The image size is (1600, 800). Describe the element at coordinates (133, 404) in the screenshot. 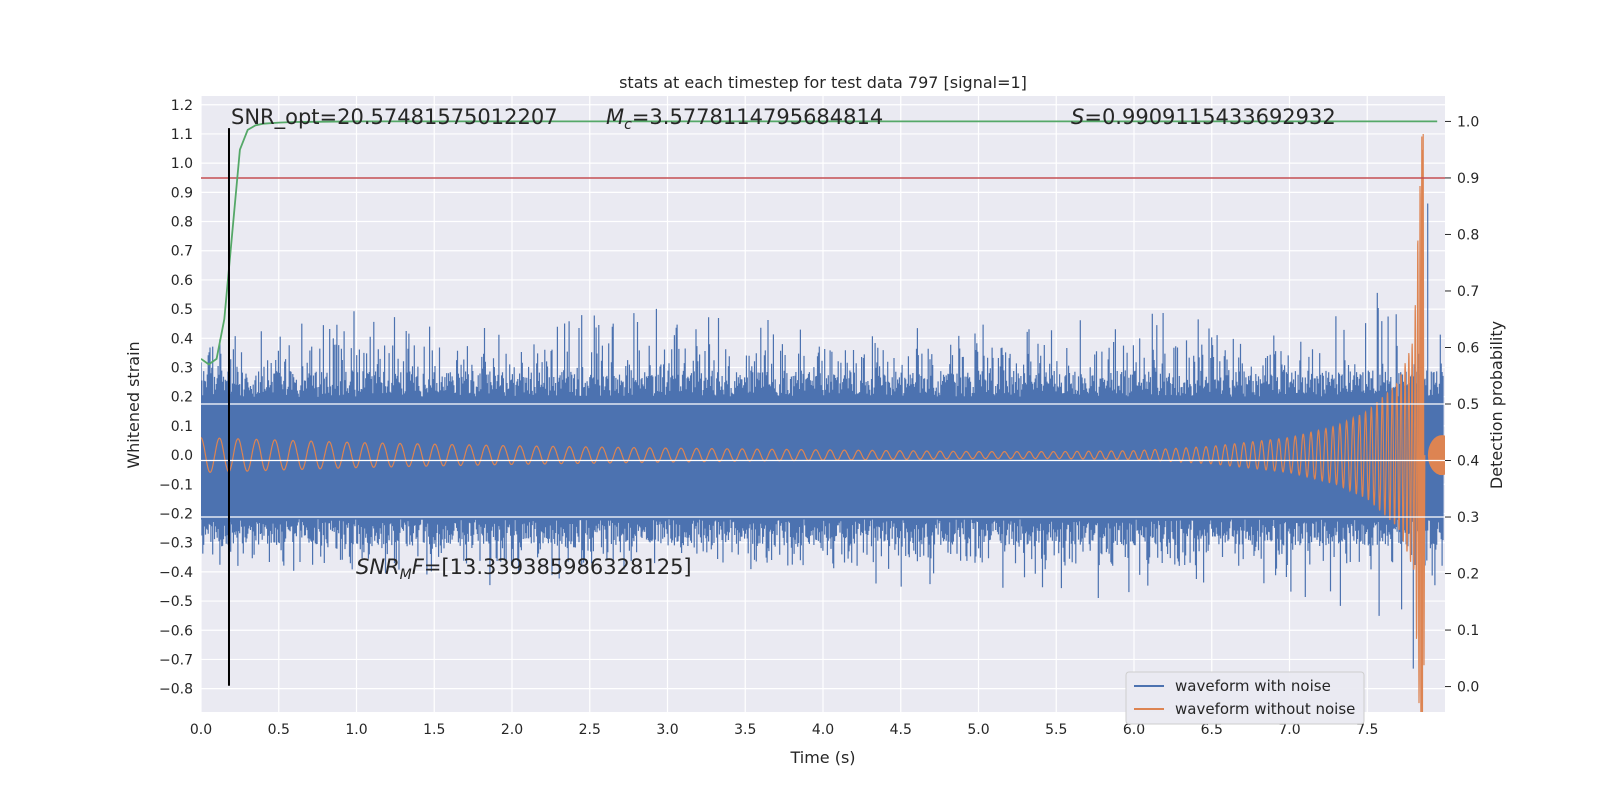

I see `y-axis-label: Whitened strain` at that location.